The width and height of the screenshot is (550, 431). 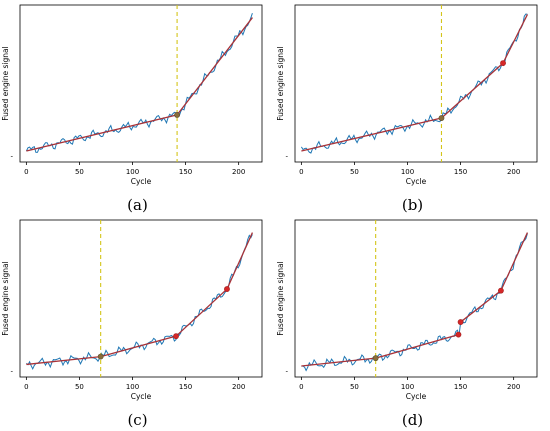 I want to click on panel-label-b: (b), so click(x=412, y=205).